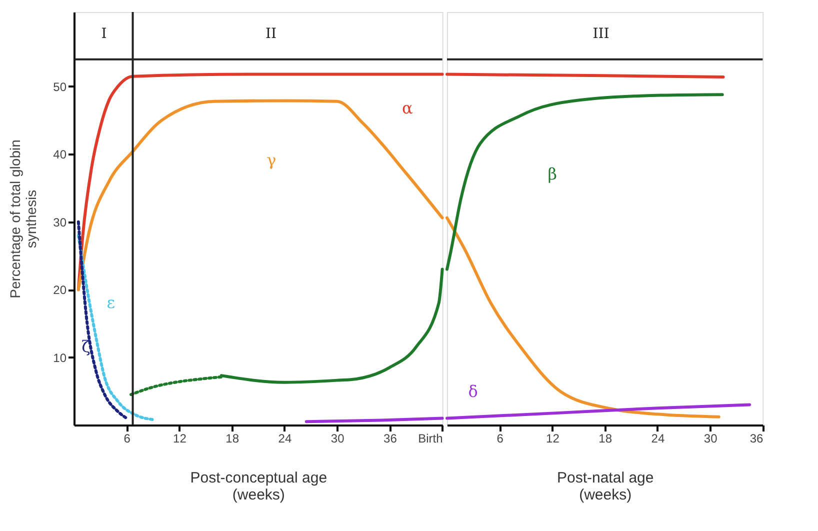 Image resolution: width=818 pixels, height=531 pixels. Describe the element at coordinates (86, 346) in the screenshot. I see `series-label: ζ` at that location.